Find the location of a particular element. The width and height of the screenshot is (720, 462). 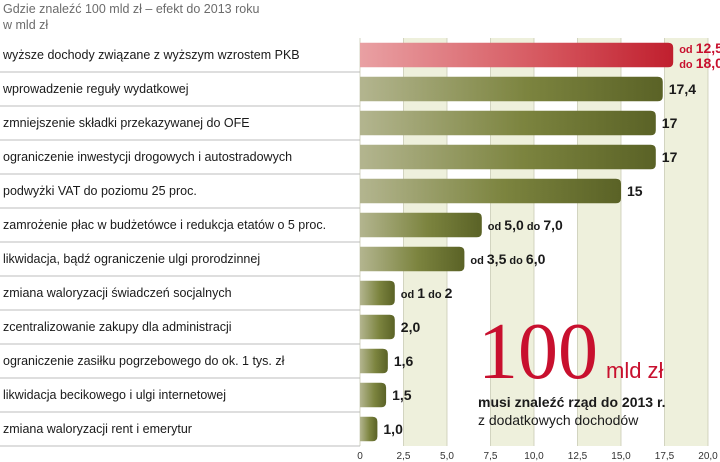

x-tick-label: 17,5 is located at coordinates (665, 456).